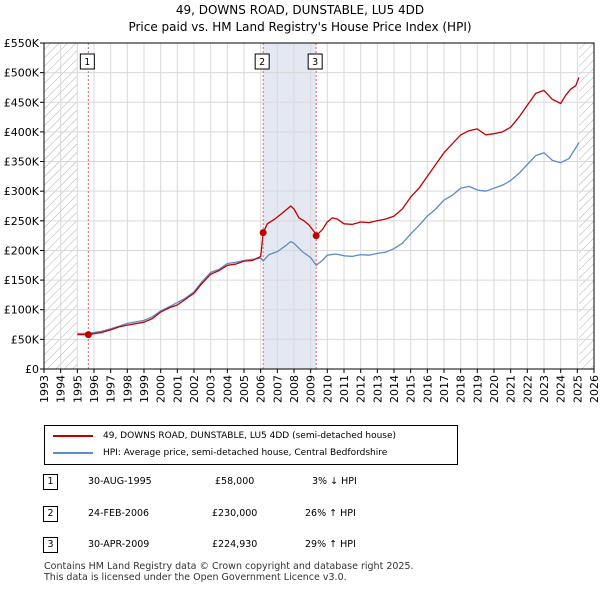 Image resolution: width=600 pixels, height=590 pixels. Describe the element at coordinates (25, 339) in the screenshot. I see `y-tick-label: £50K` at that location.